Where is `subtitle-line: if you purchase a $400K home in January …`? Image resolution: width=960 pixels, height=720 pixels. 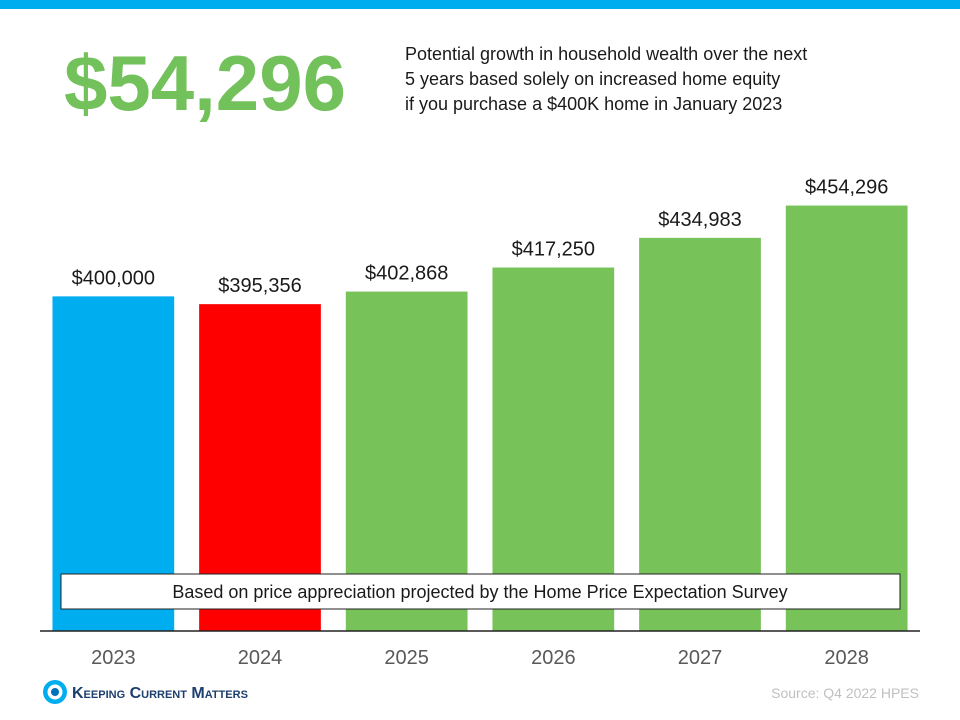
subtitle-line: if you purchase a $400K home in January … is located at coordinates (593, 104).